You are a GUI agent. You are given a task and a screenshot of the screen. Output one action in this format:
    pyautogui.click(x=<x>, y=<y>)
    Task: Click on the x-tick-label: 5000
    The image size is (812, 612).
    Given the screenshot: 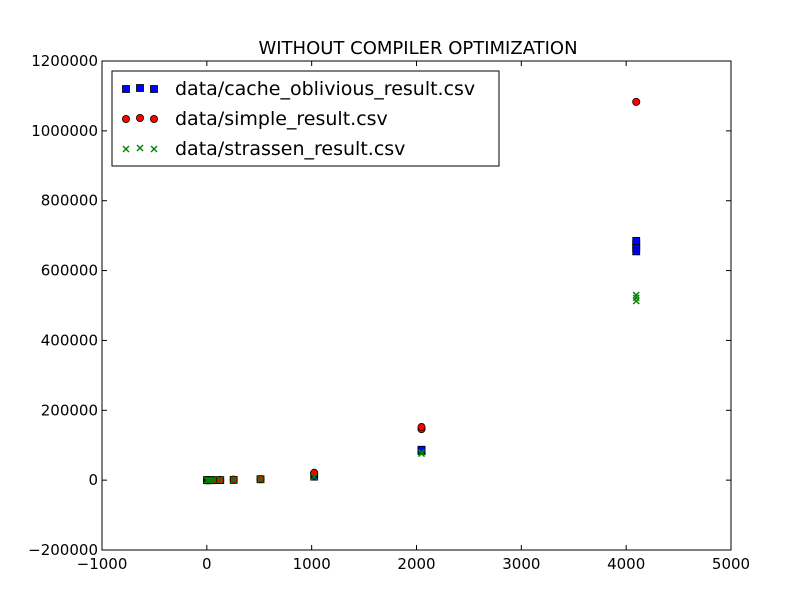 What is the action you would take?
    pyautogui.click(x=731, y=564)
    